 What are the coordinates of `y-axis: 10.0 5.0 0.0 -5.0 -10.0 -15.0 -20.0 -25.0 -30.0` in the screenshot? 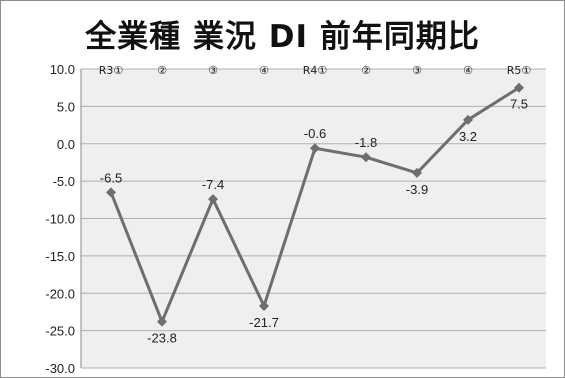 It's located at (63, 219).